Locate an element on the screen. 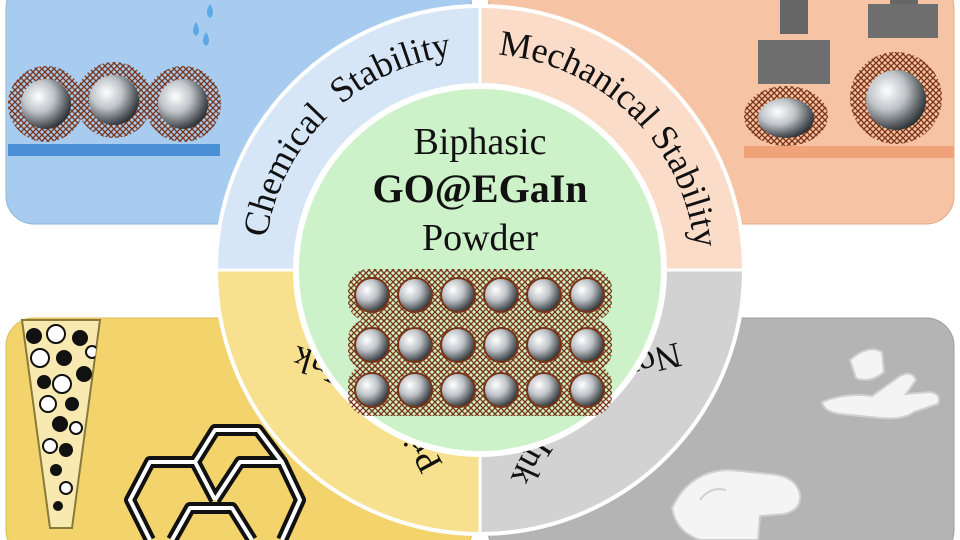 This screenshot has height=540, width=960. powder-layers-illustration is located at coordinates (480, 342).